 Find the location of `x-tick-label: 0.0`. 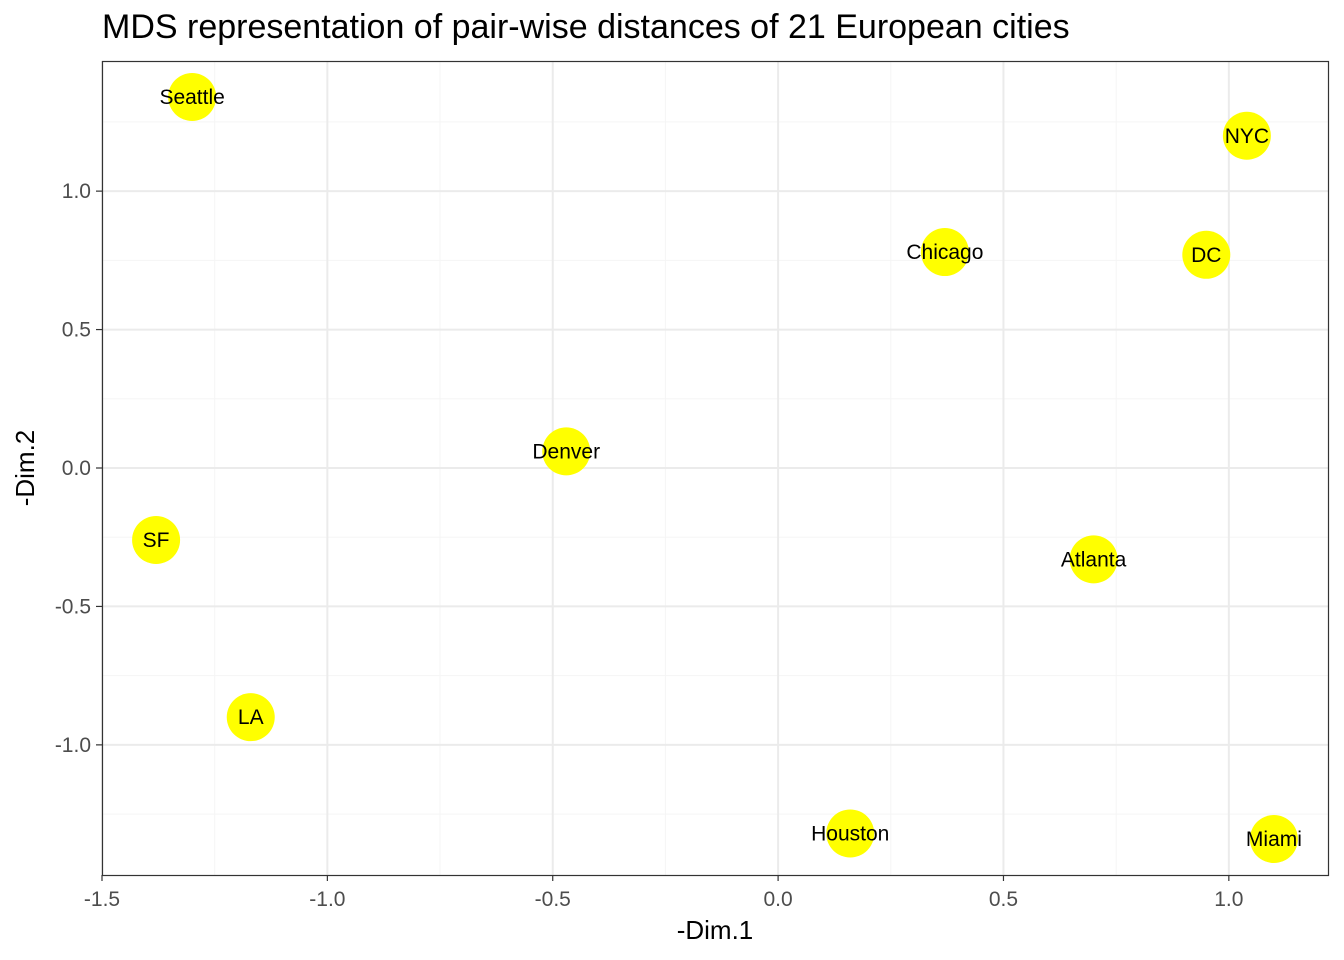

x-tick-label: 0.0 is located at coordinates (778, 899).